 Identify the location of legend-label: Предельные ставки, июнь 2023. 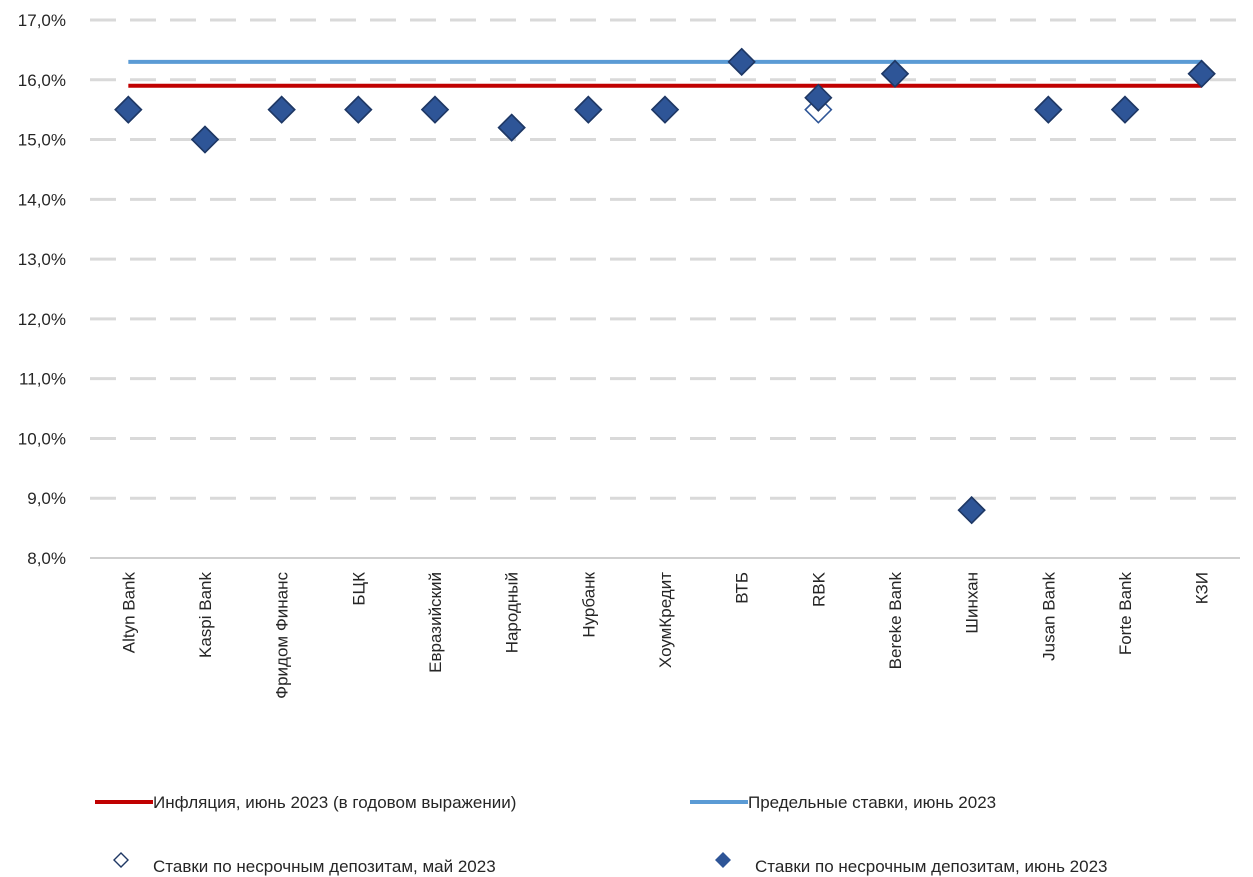
(872, 802).